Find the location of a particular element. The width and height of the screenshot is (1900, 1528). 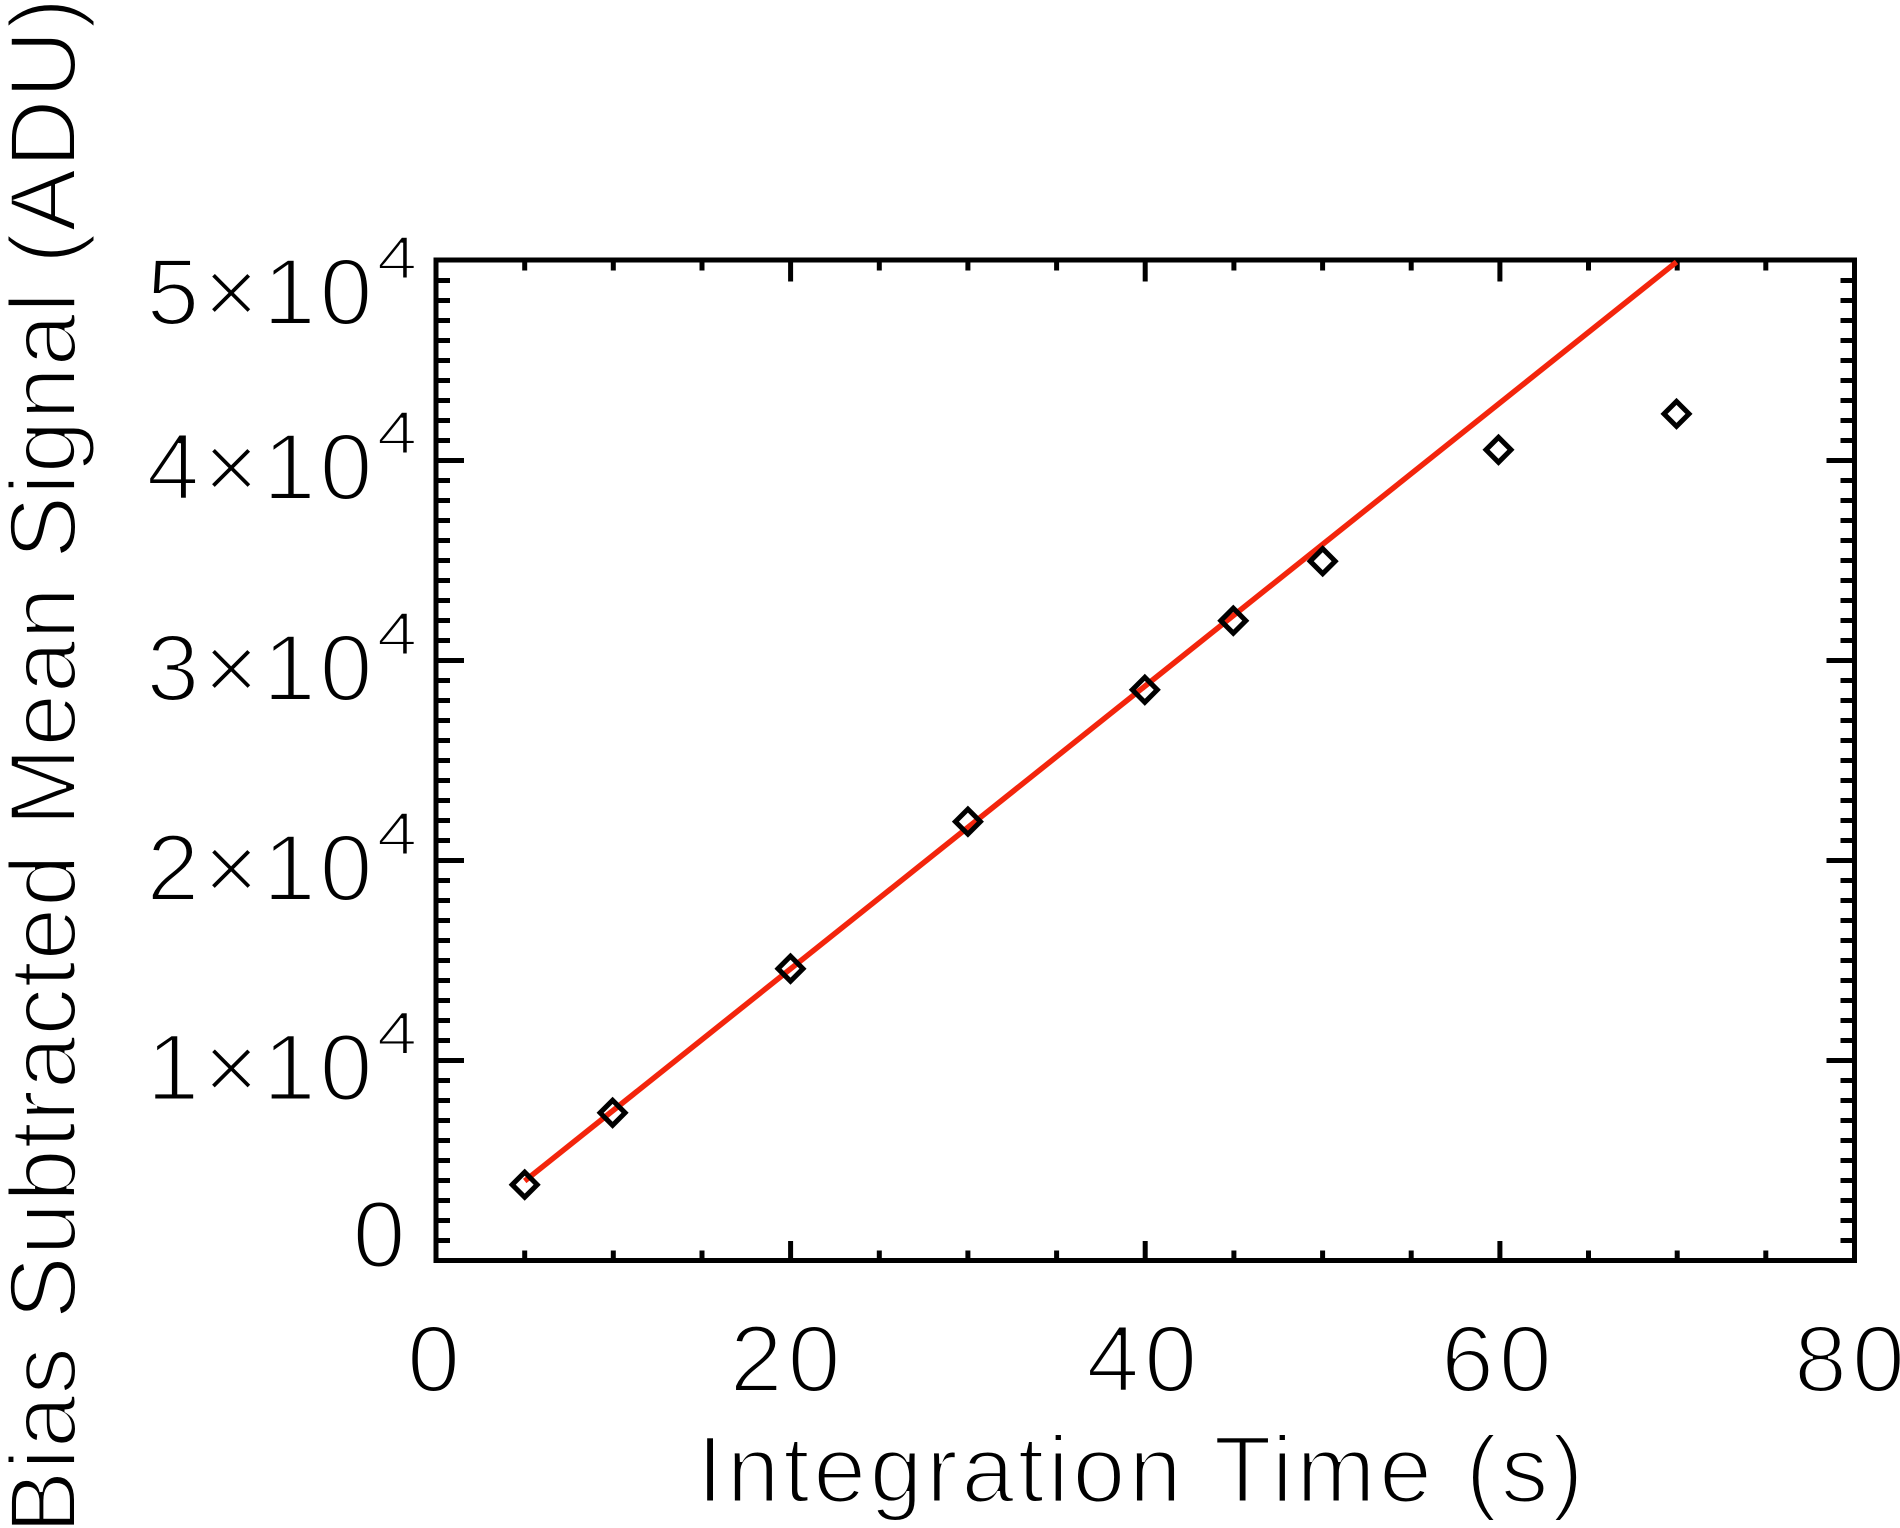

svg-text: Integration Time (s) is located at coordinates (1142, 1470).